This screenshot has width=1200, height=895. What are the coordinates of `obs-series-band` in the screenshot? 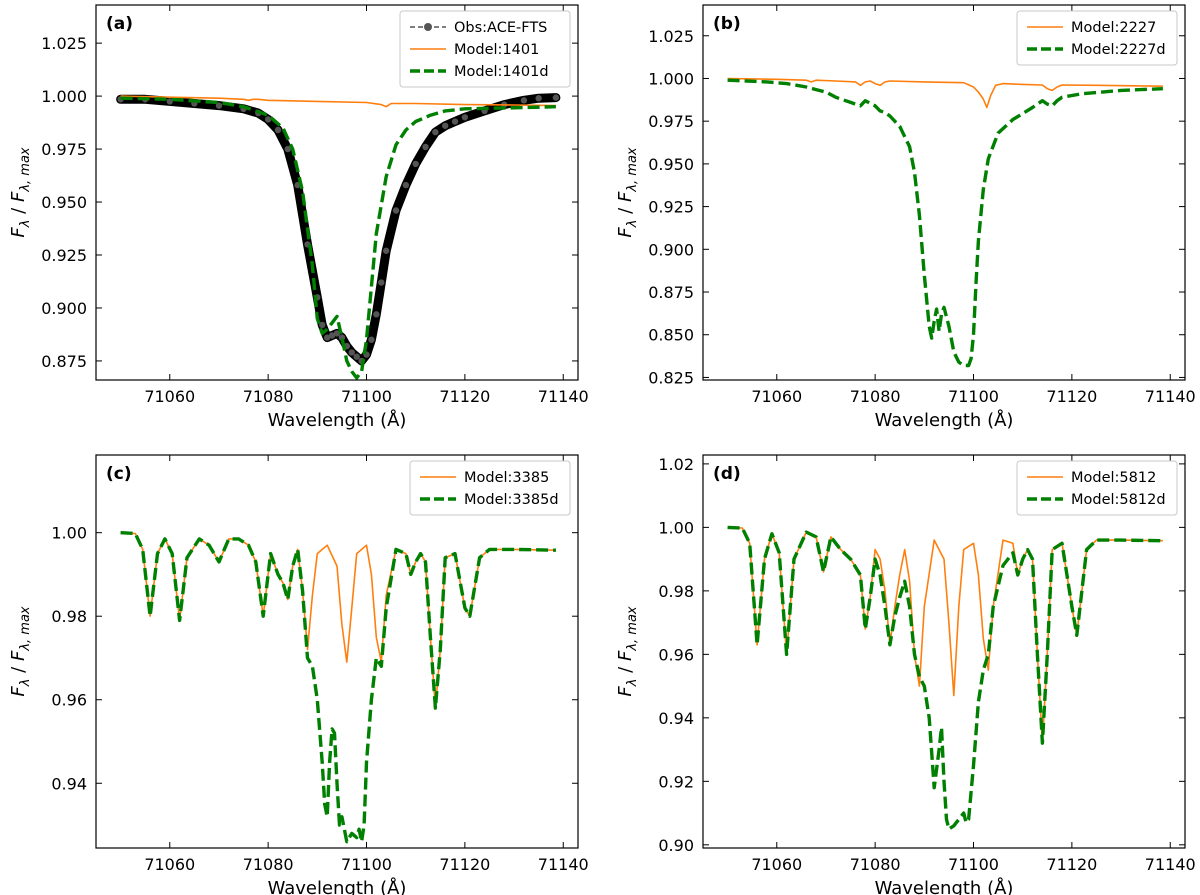 It's located at (338, 229).